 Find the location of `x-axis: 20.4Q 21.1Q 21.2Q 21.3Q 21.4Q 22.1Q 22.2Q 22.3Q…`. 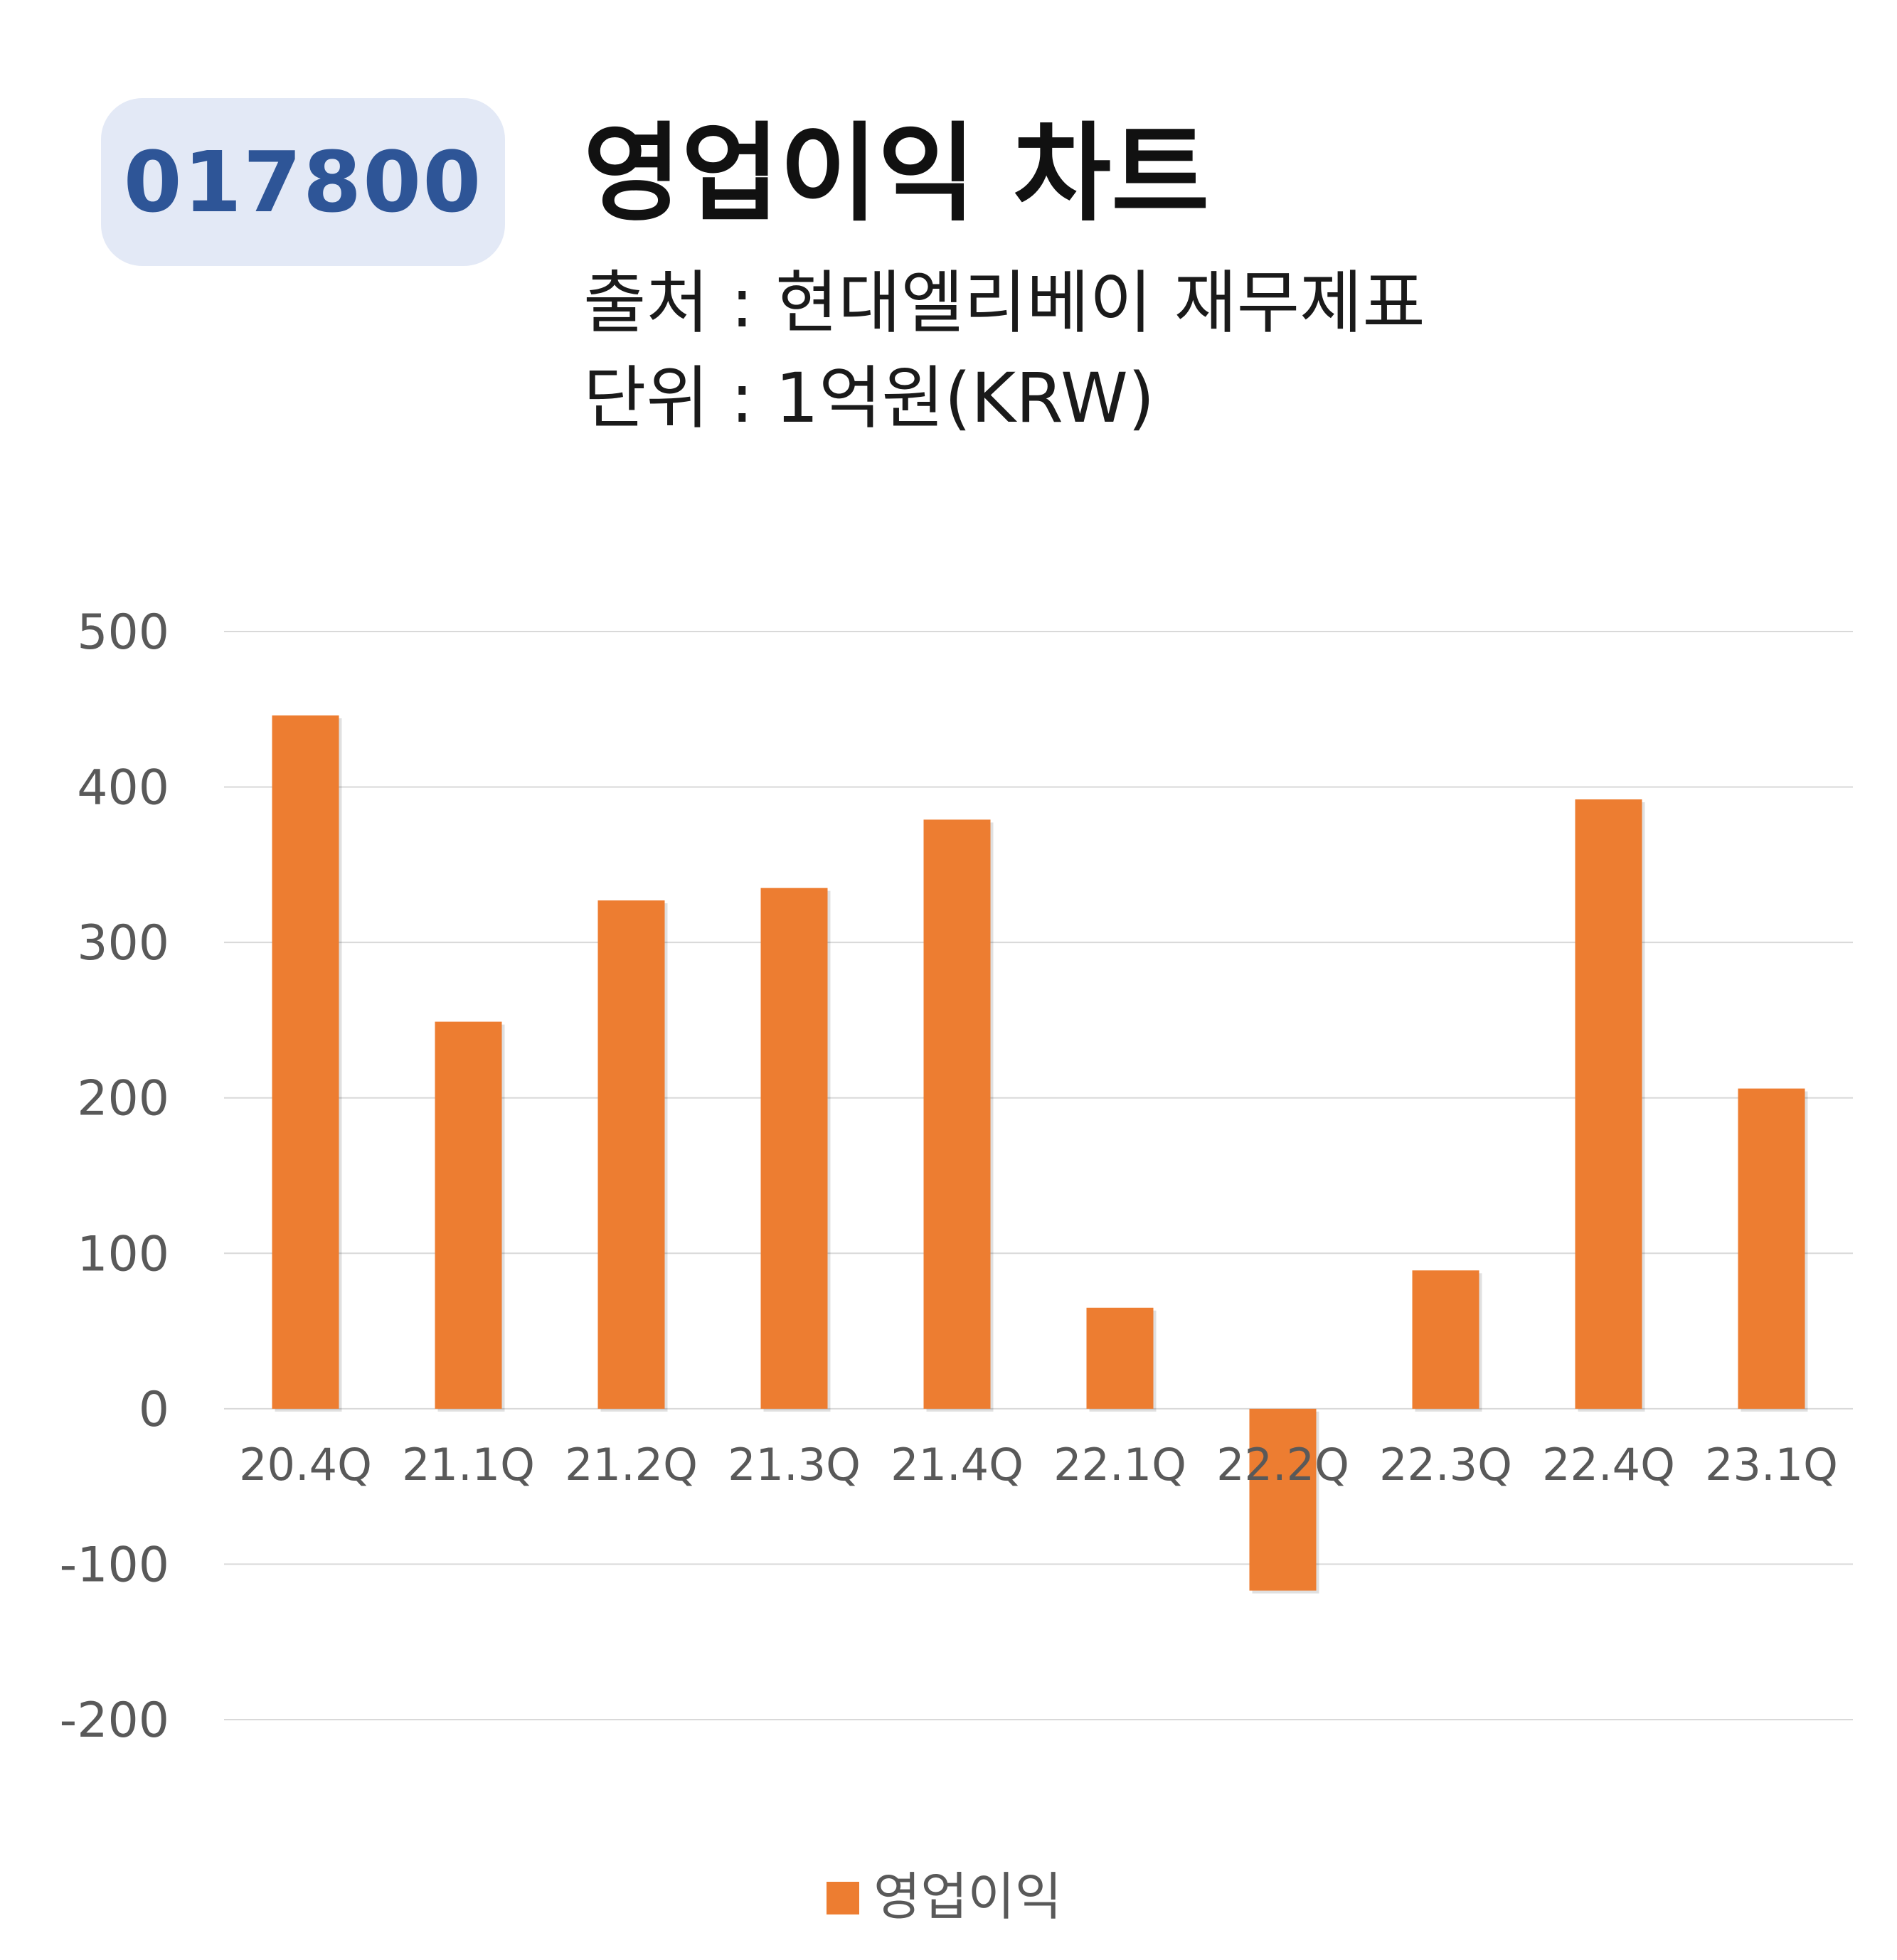

x-axis: 20.4Q 21.1Q 21.2Q 21.3Q 21.4Q 22.1Q 22.2Q 22.3Q… is located at coordinates (1038, 1465).